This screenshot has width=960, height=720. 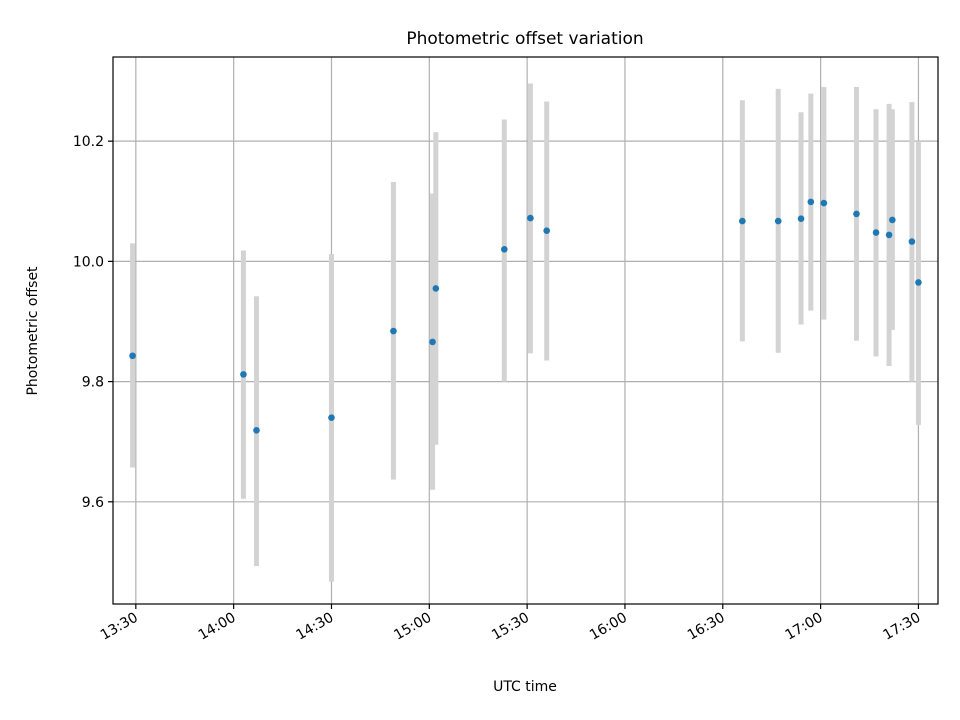 I want to click on y-tick-label: 9.8, so click(x=93, y=383).